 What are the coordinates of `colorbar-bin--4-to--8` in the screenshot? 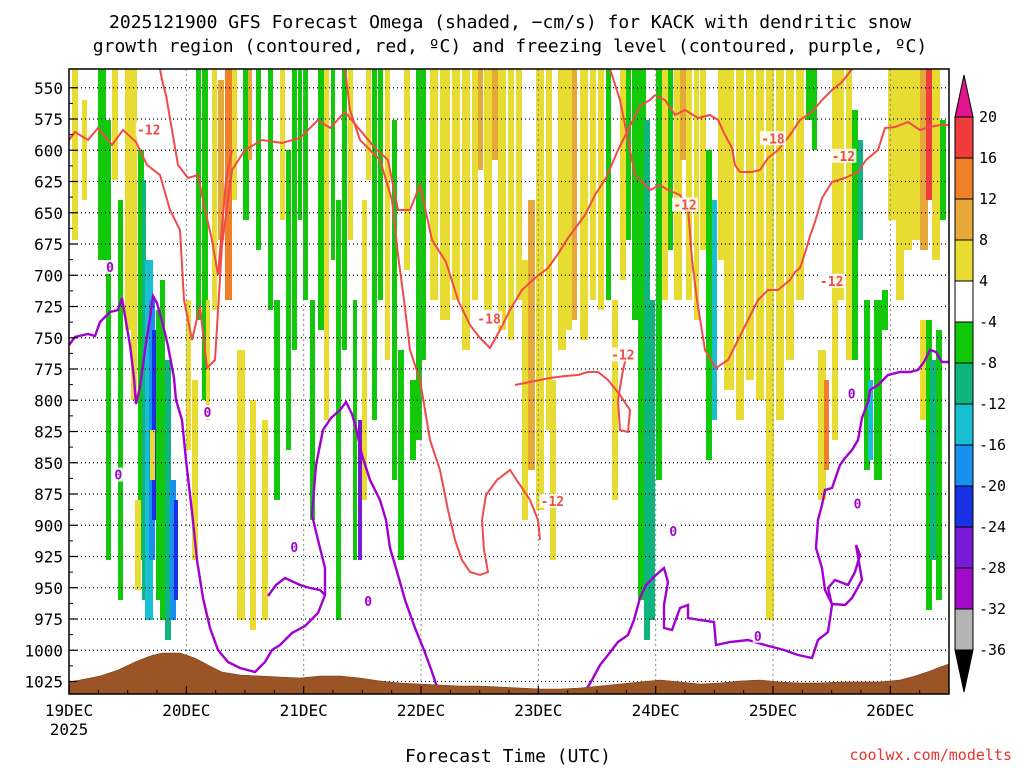 It's located at (964, 342).